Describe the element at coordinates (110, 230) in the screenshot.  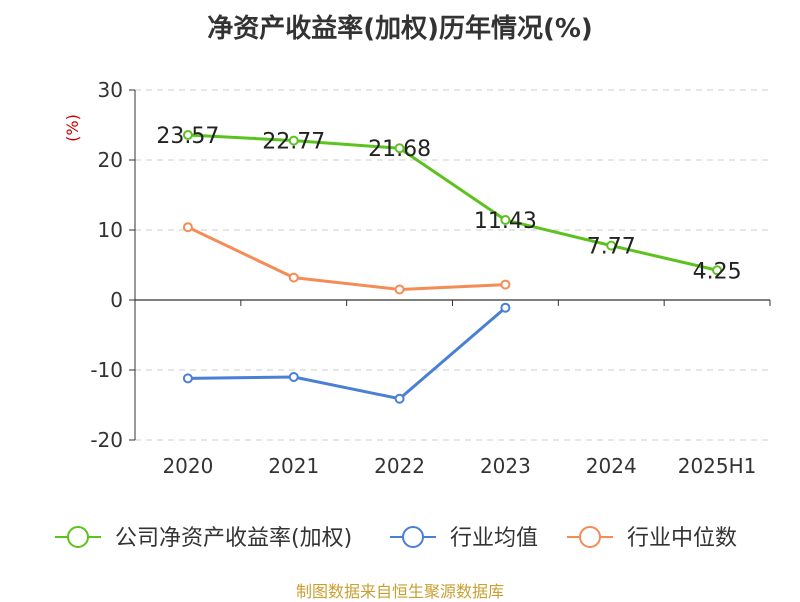
I see `y-tick-label: 10` at that location.